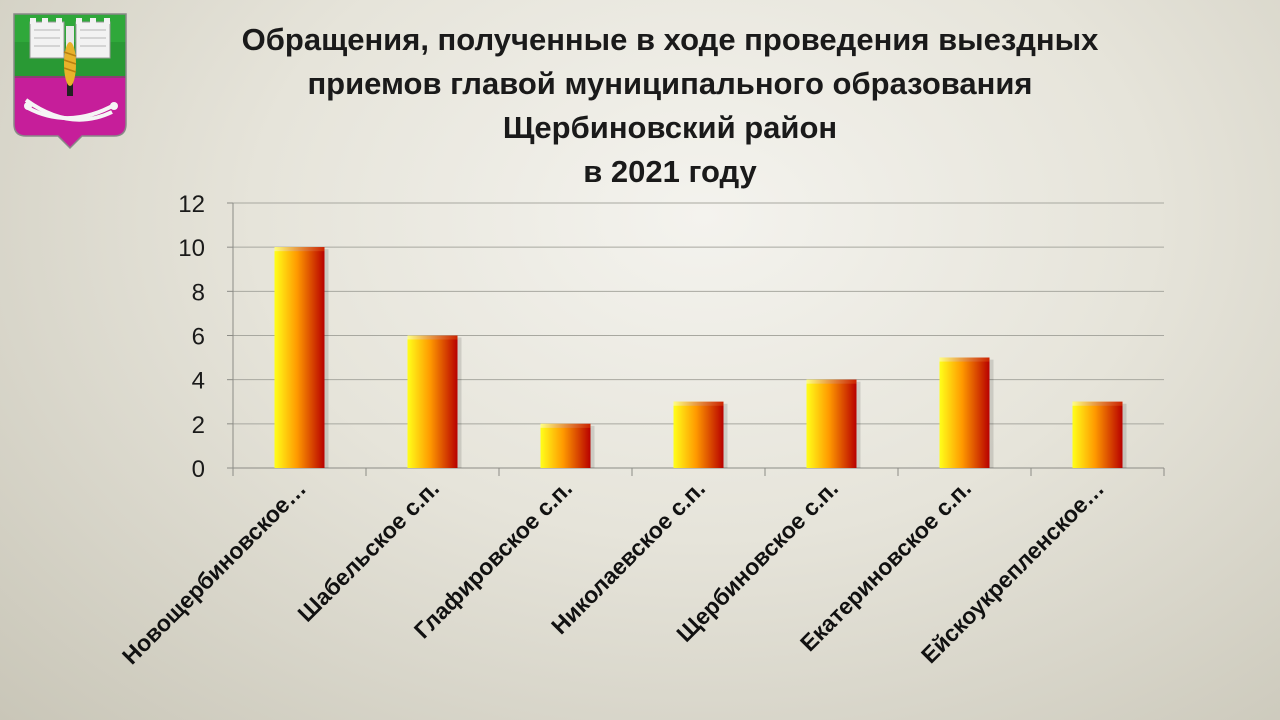 The image size is (1280, 720). I want to click on y-tick-label: 0, so click(198, 469).